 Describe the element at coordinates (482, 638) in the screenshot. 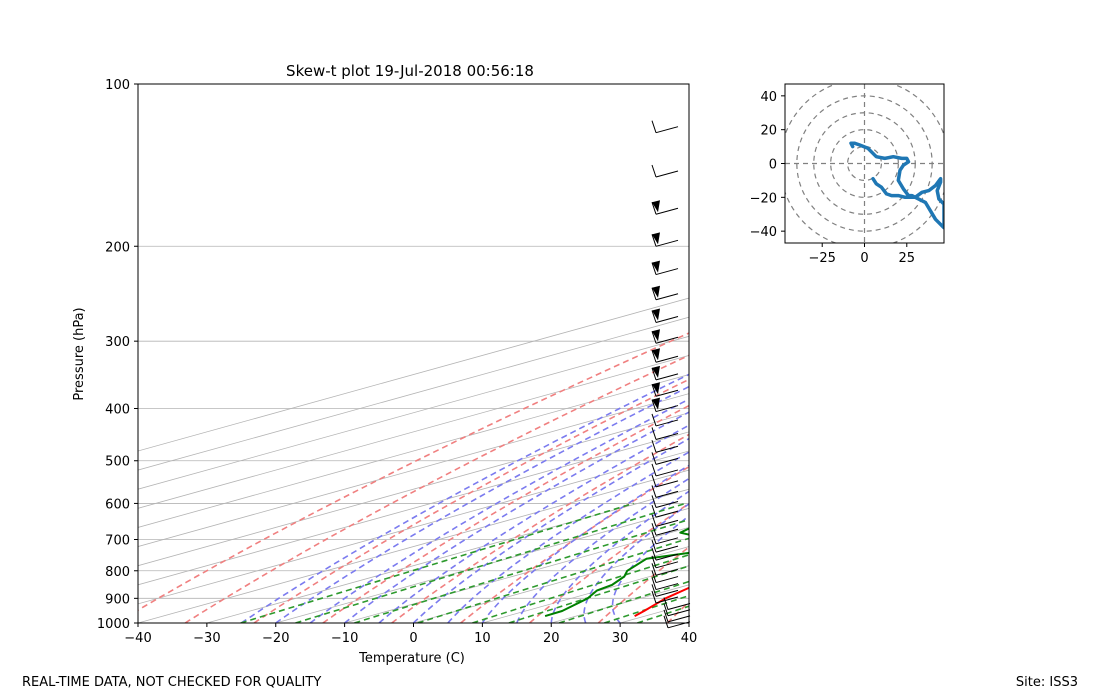

I see `x-tick-label: 10` at that location.